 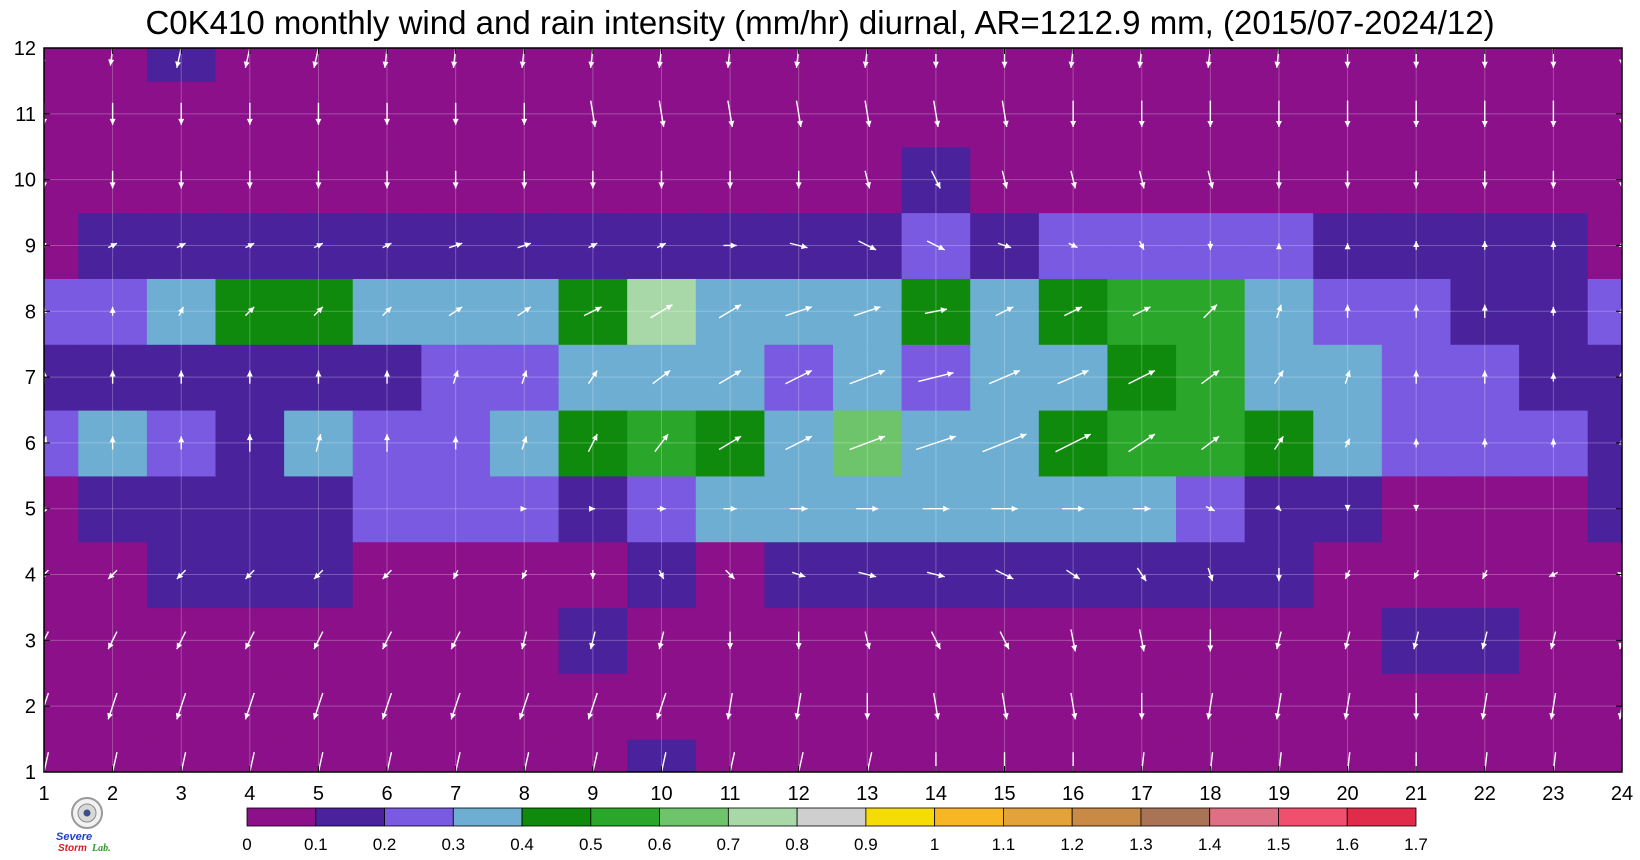 I want to click on x-tick-label: 10, so click(x=661, y=794).